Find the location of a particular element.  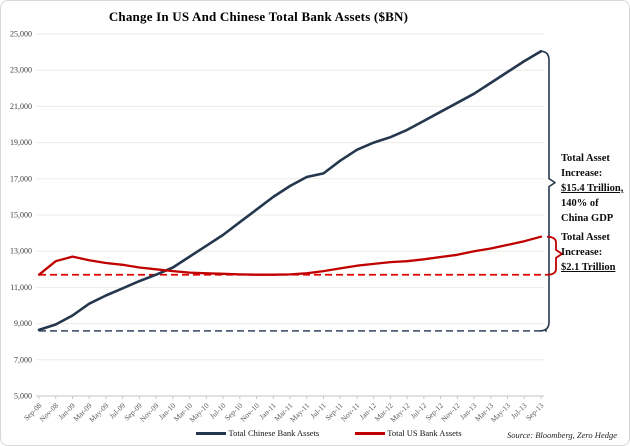

x-tick-label: Sep-13 is located at coordinates (535, 412).